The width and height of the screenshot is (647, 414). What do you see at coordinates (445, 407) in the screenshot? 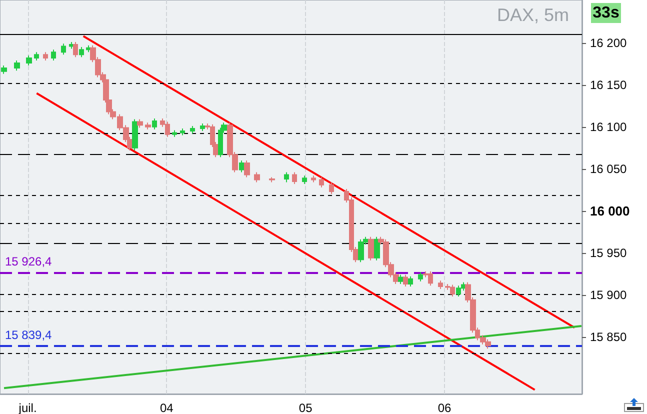
I see `x-tick-label: 06` at bounding box center [445, 407].